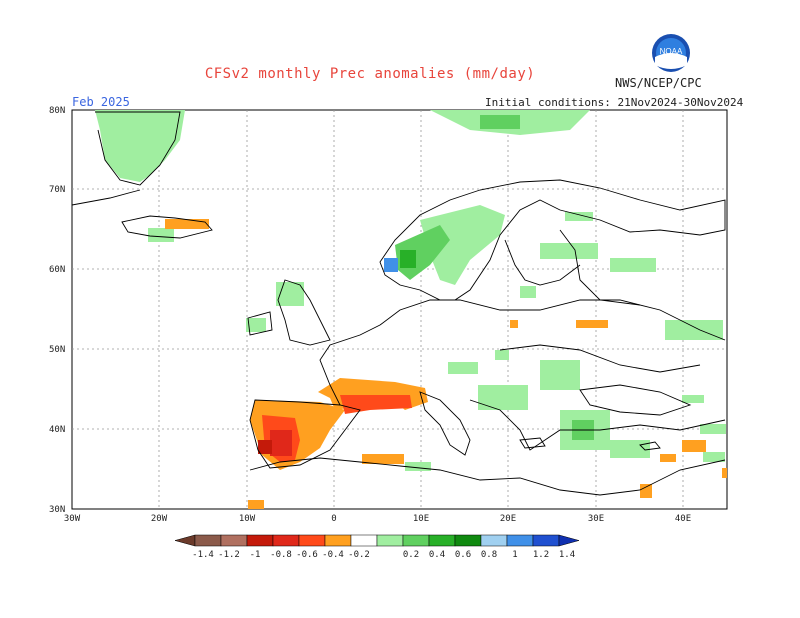 The width and height of the screenshot is (800, 618). I want to click on lon-label: 40E, so click(683, 519).